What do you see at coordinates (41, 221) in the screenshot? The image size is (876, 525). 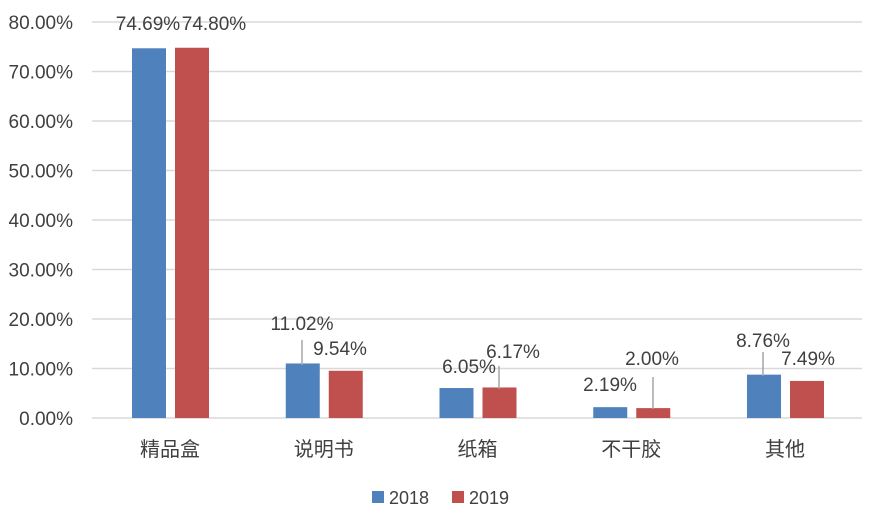 I see `y-tick-label: 40.00%` at bounding box center [41, 221].